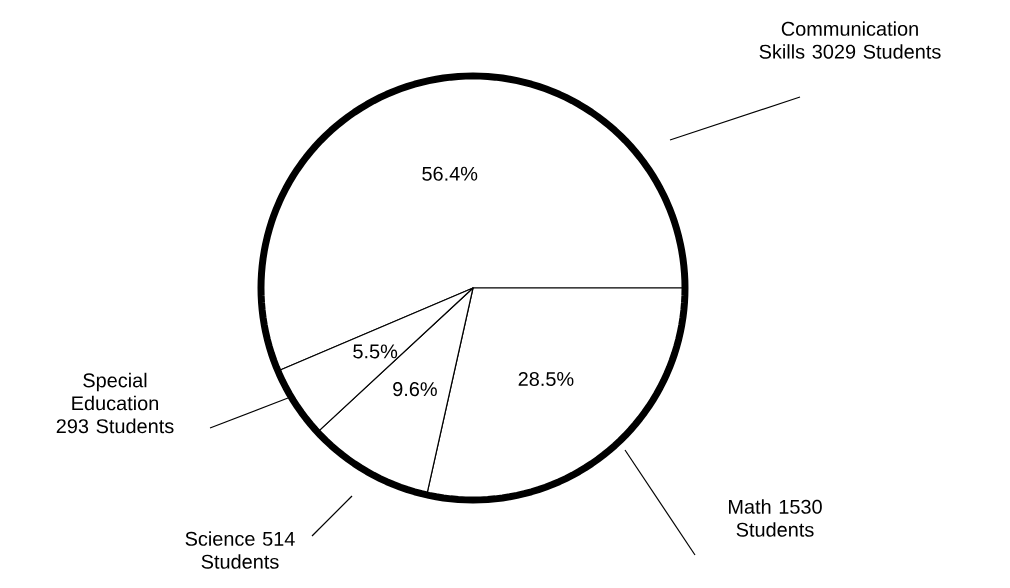 This screenshot has height=588, width=1010. What do you see at coordinates (546, 379) in the screenshot?
I see `data-label: 28.5%` at bounding box center [546, 379].